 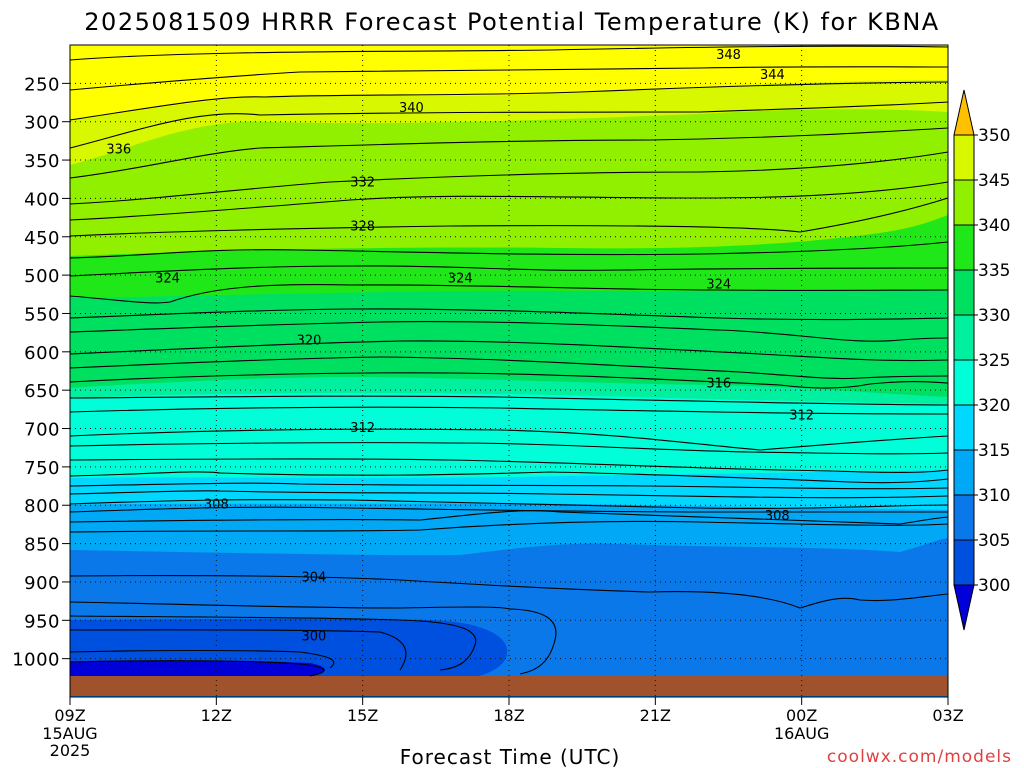 What do you see at coordinates (42, 238) in the screenshot?
I see `y-tick-label: 450` at bounding box center [42, 238].